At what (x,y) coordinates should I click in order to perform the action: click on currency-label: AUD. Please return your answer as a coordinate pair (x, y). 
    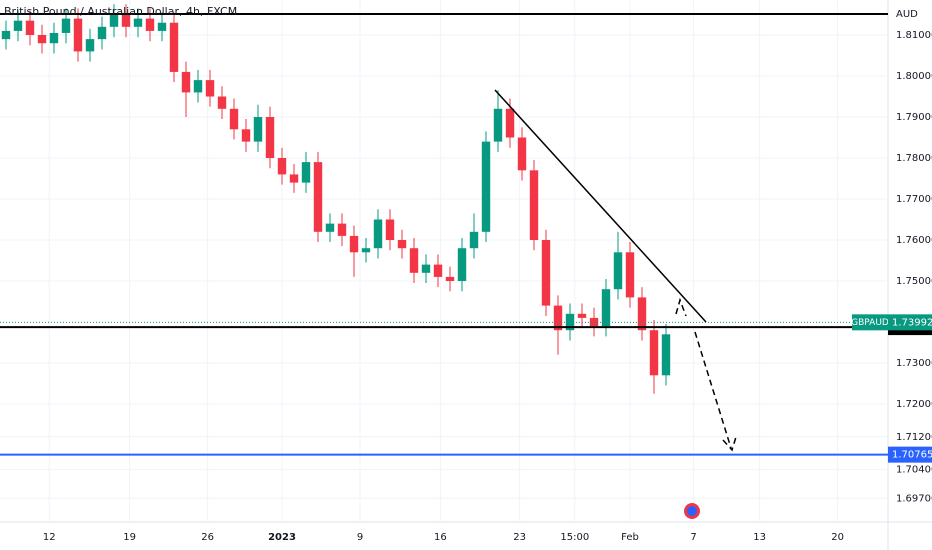
    Looking at the image, I should click on (907, 14).